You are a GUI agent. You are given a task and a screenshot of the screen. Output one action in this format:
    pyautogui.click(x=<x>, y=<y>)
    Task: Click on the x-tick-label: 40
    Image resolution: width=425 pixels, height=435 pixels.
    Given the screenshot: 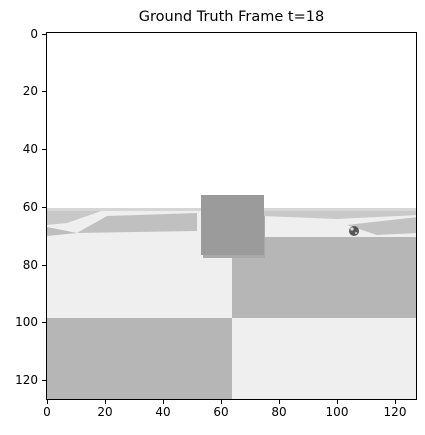 What is the action you would take?
    pyautogui.click(x=163, y=412)
    